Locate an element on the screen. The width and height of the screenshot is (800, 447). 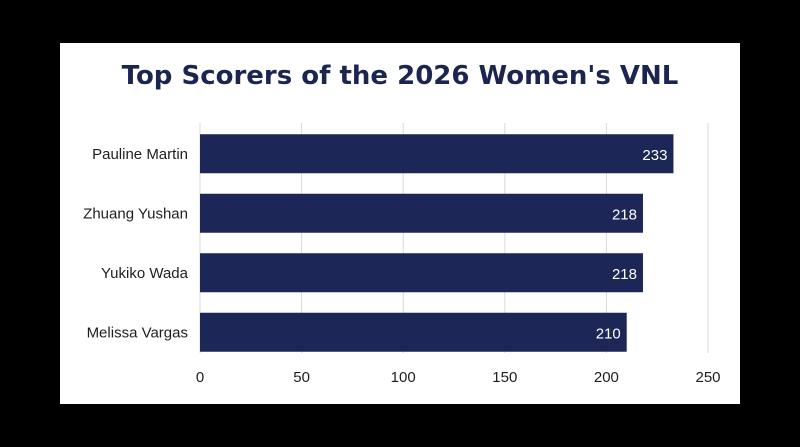
category-label: Melissa Vargas is located at coordinates (137, 332).